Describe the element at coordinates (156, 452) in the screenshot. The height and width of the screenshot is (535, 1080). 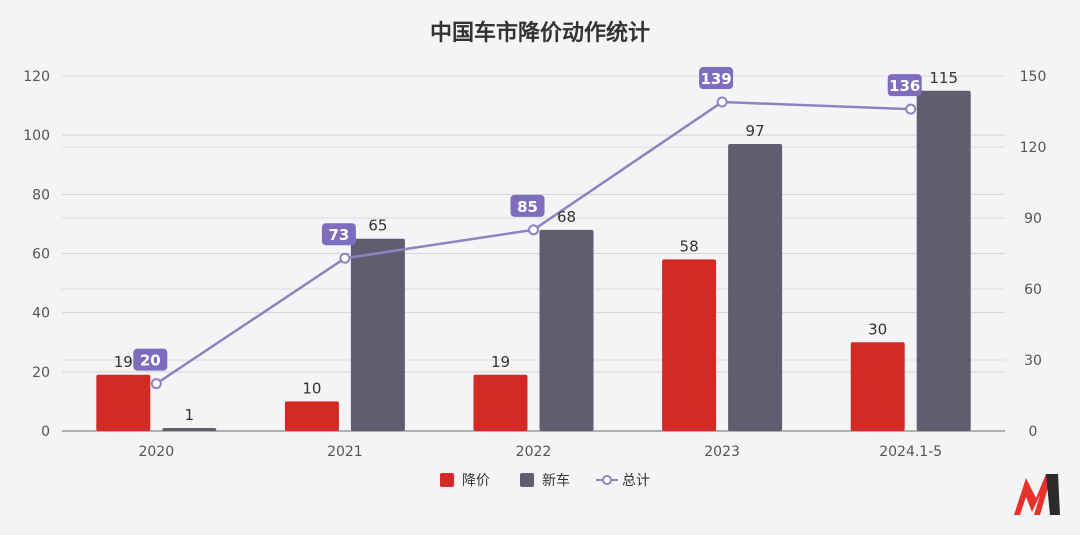
I see `x-tick-label: 2020` at that location.